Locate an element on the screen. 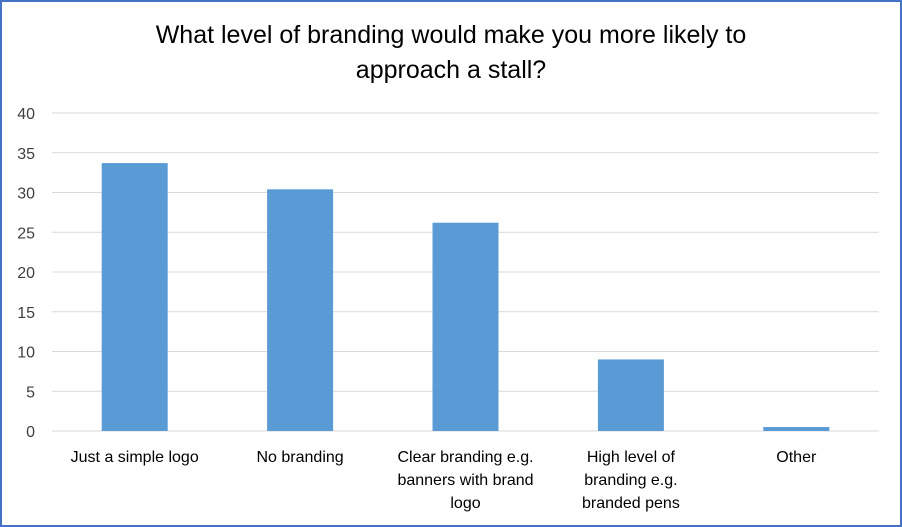 The height and width of the screenshot is (527, 902). y-tick-label: 40 is located at coordinates (26, 114).